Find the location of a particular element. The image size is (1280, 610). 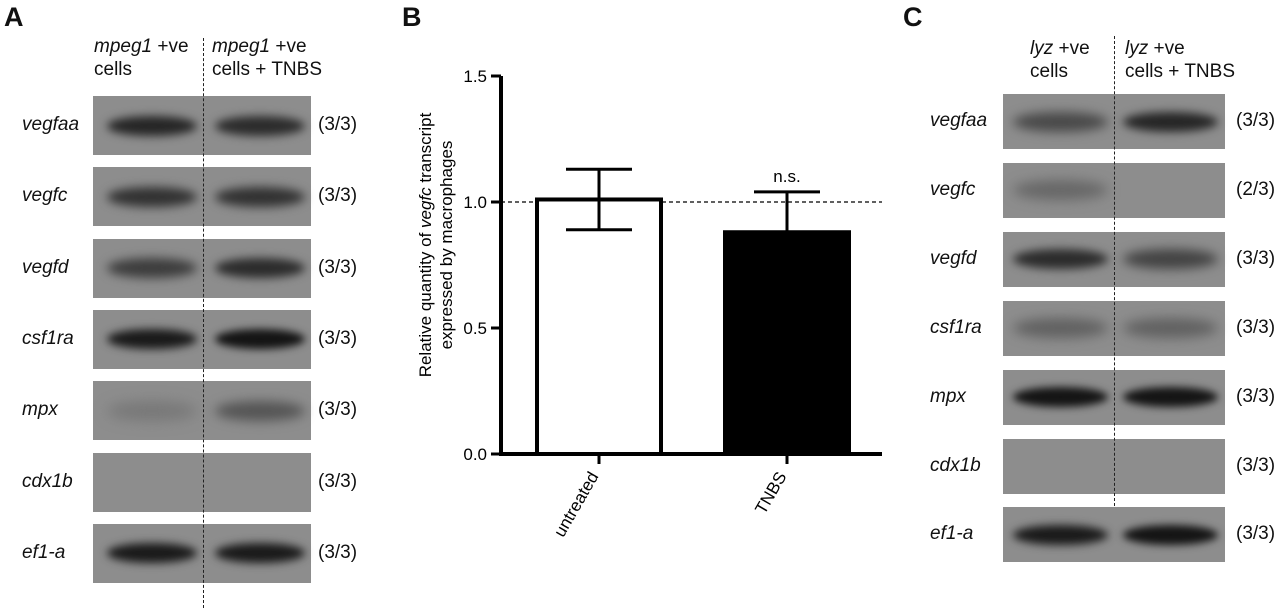

bar-tnbs is located at coordinates (787, 343).